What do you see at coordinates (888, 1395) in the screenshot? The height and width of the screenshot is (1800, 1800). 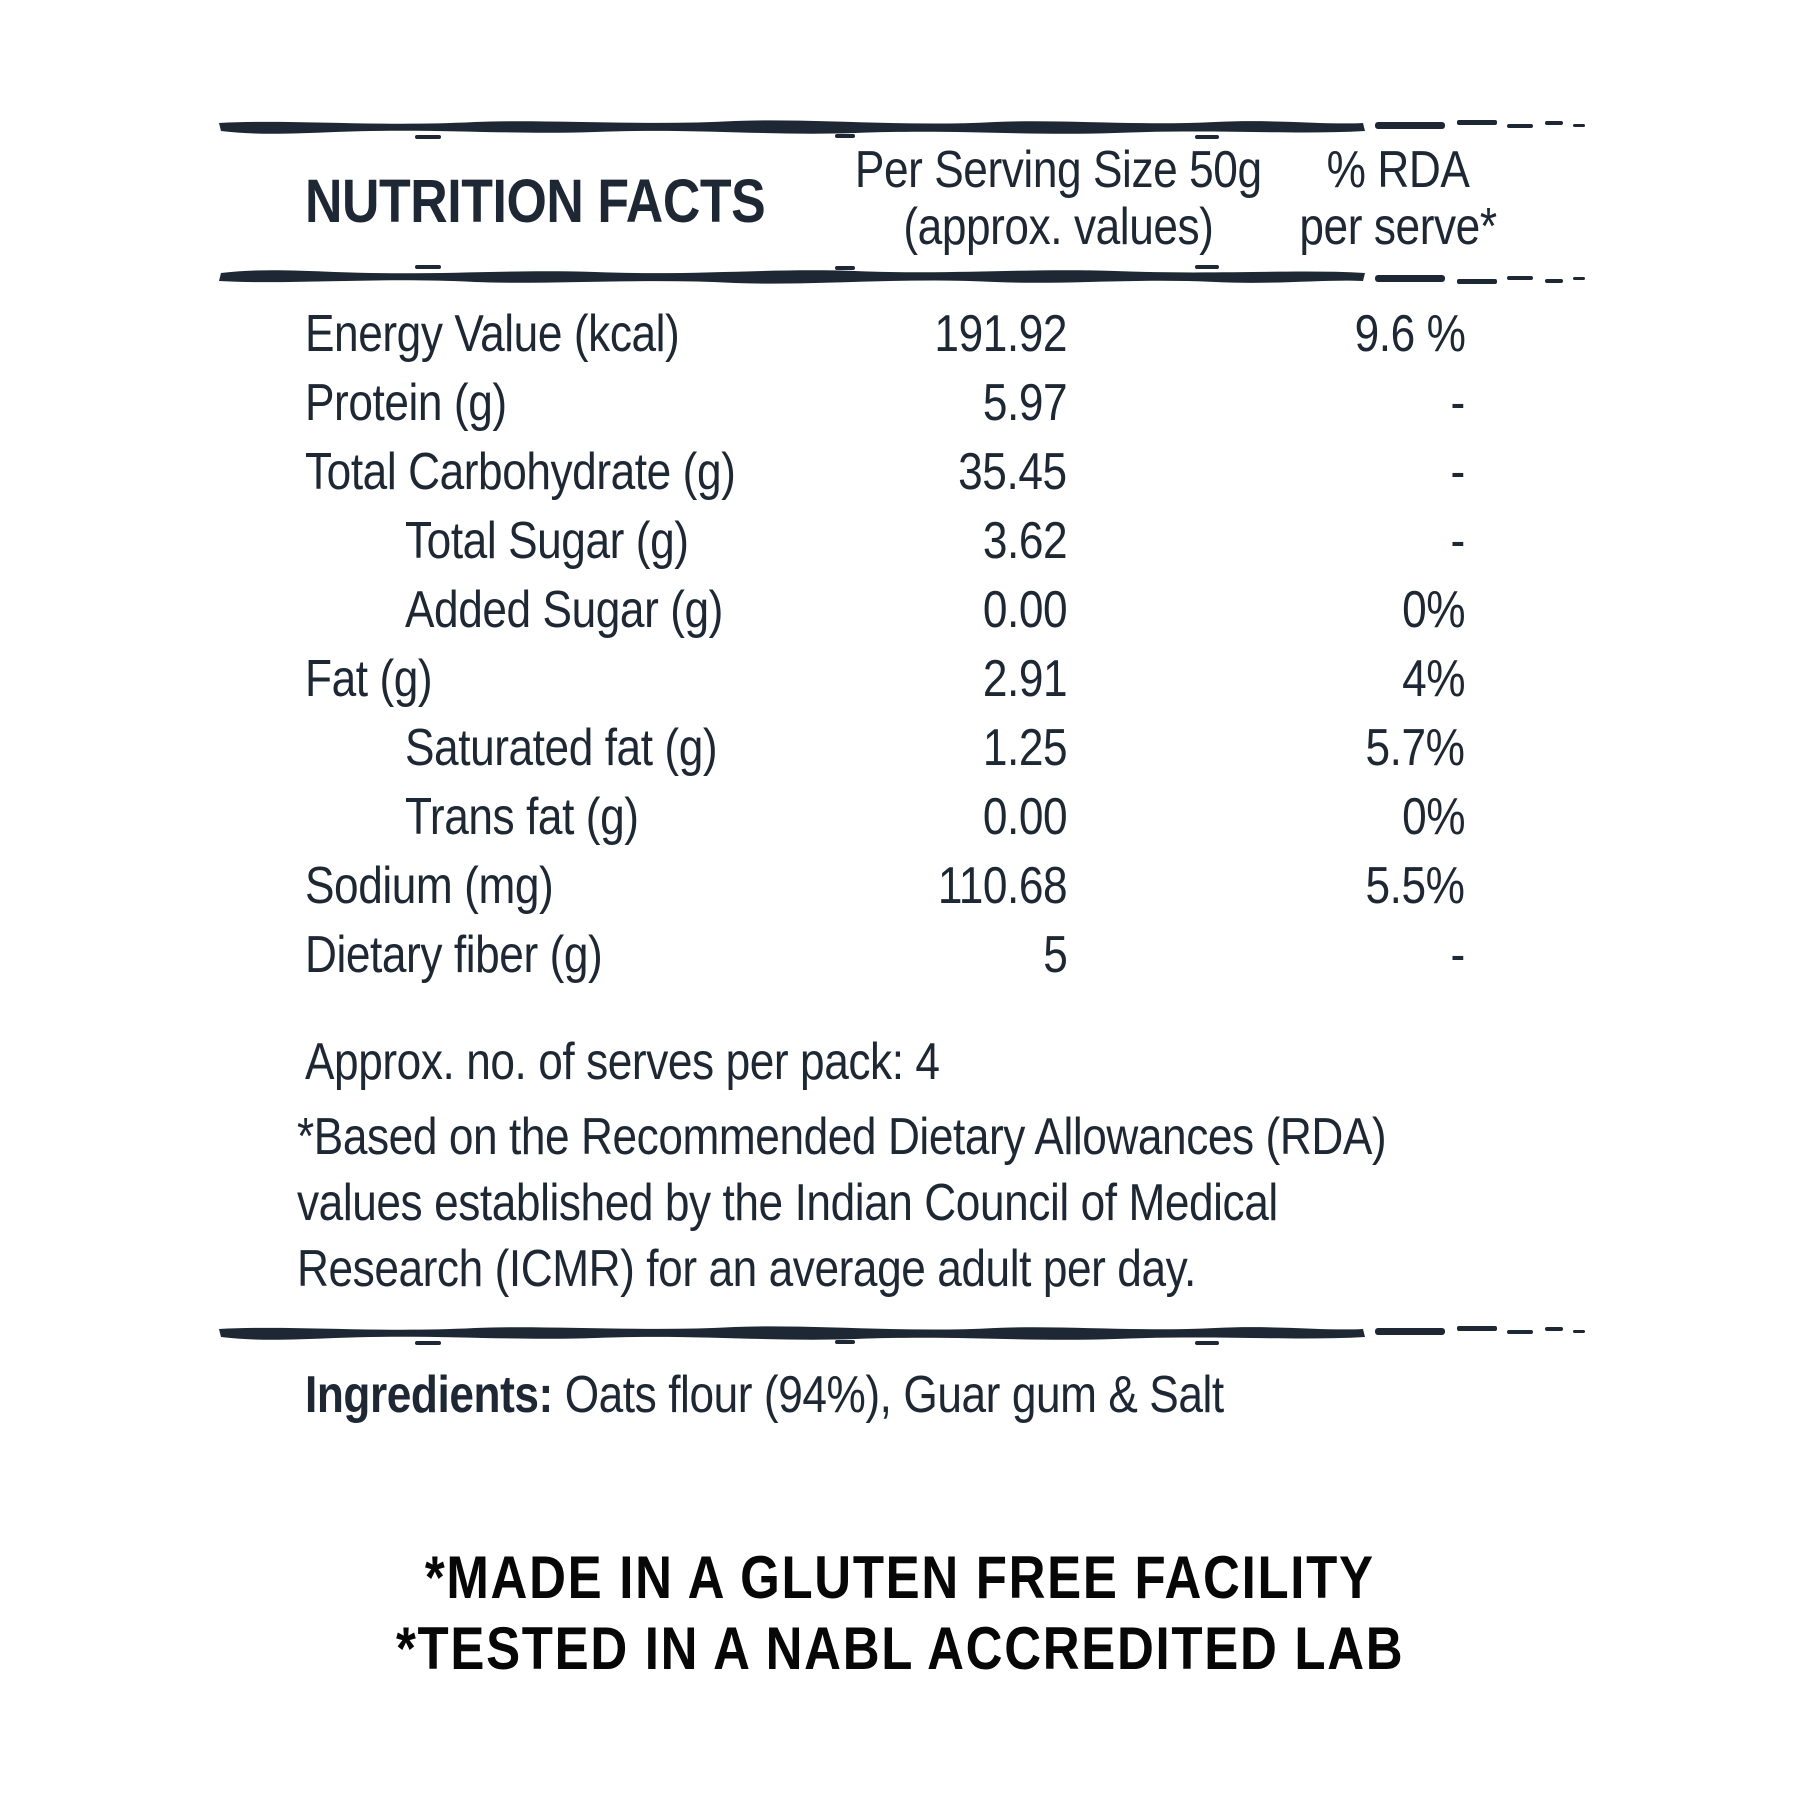 I see `ingredients-list: Oats flour (94%), Guar gum & Salt` at bounding box center [888, 1395].